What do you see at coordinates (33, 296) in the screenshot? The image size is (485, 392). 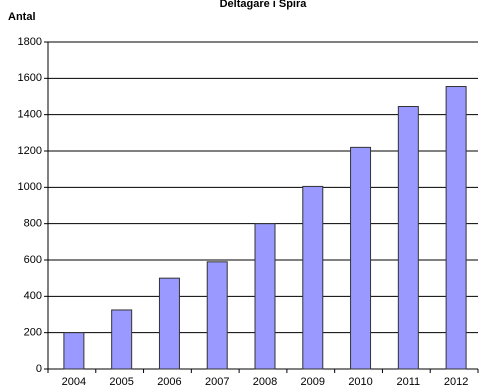 I see `y-tick-label: 400` at bounding box center [33, 296].